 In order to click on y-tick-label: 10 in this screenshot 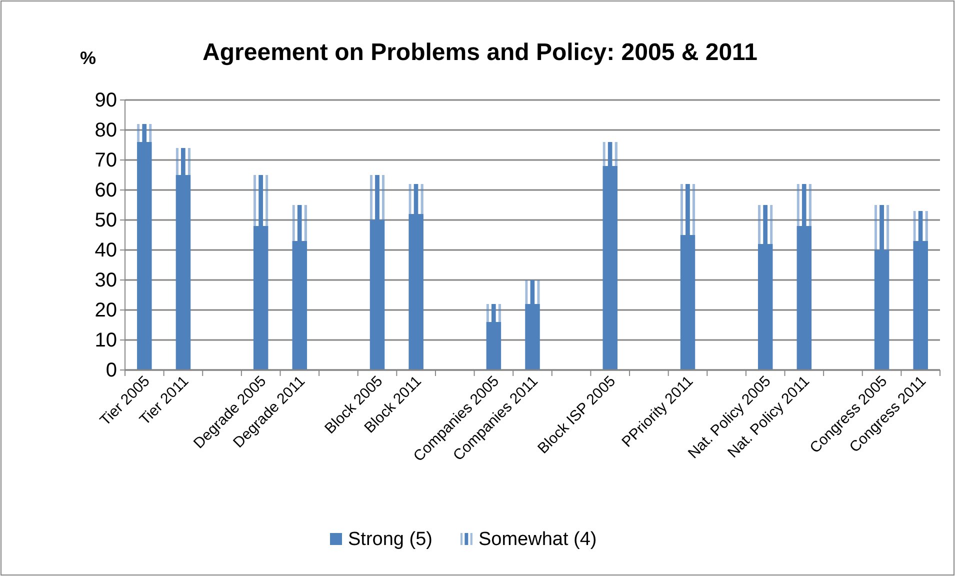, I will do `click(105, 340)`.